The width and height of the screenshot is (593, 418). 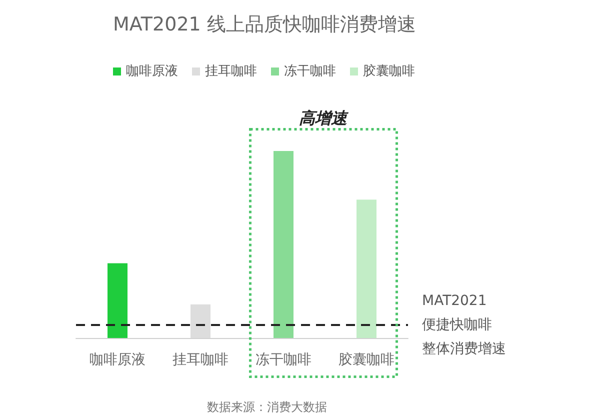 What do you see at coordinates (389, 71) in the screenshot?
I see `legend-label: 胶囊咖啡` at bounding box center [389, 71].